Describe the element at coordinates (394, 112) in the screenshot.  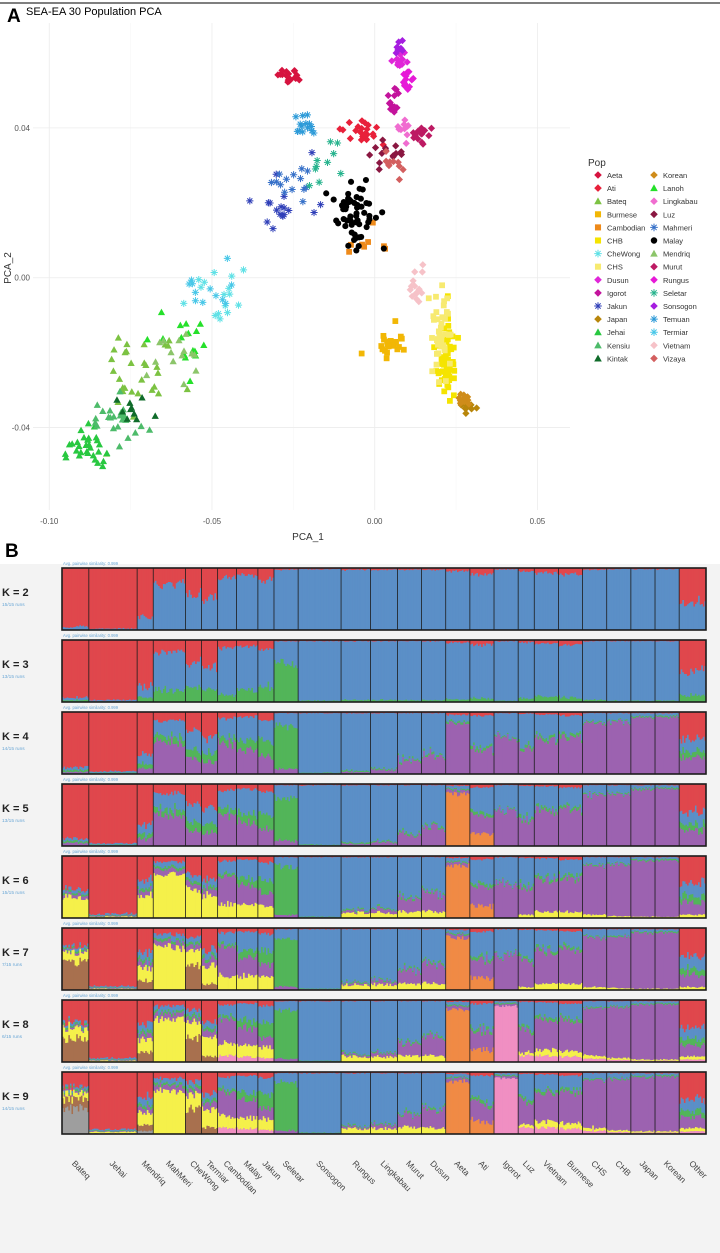
I see `point-igorot` at that location.